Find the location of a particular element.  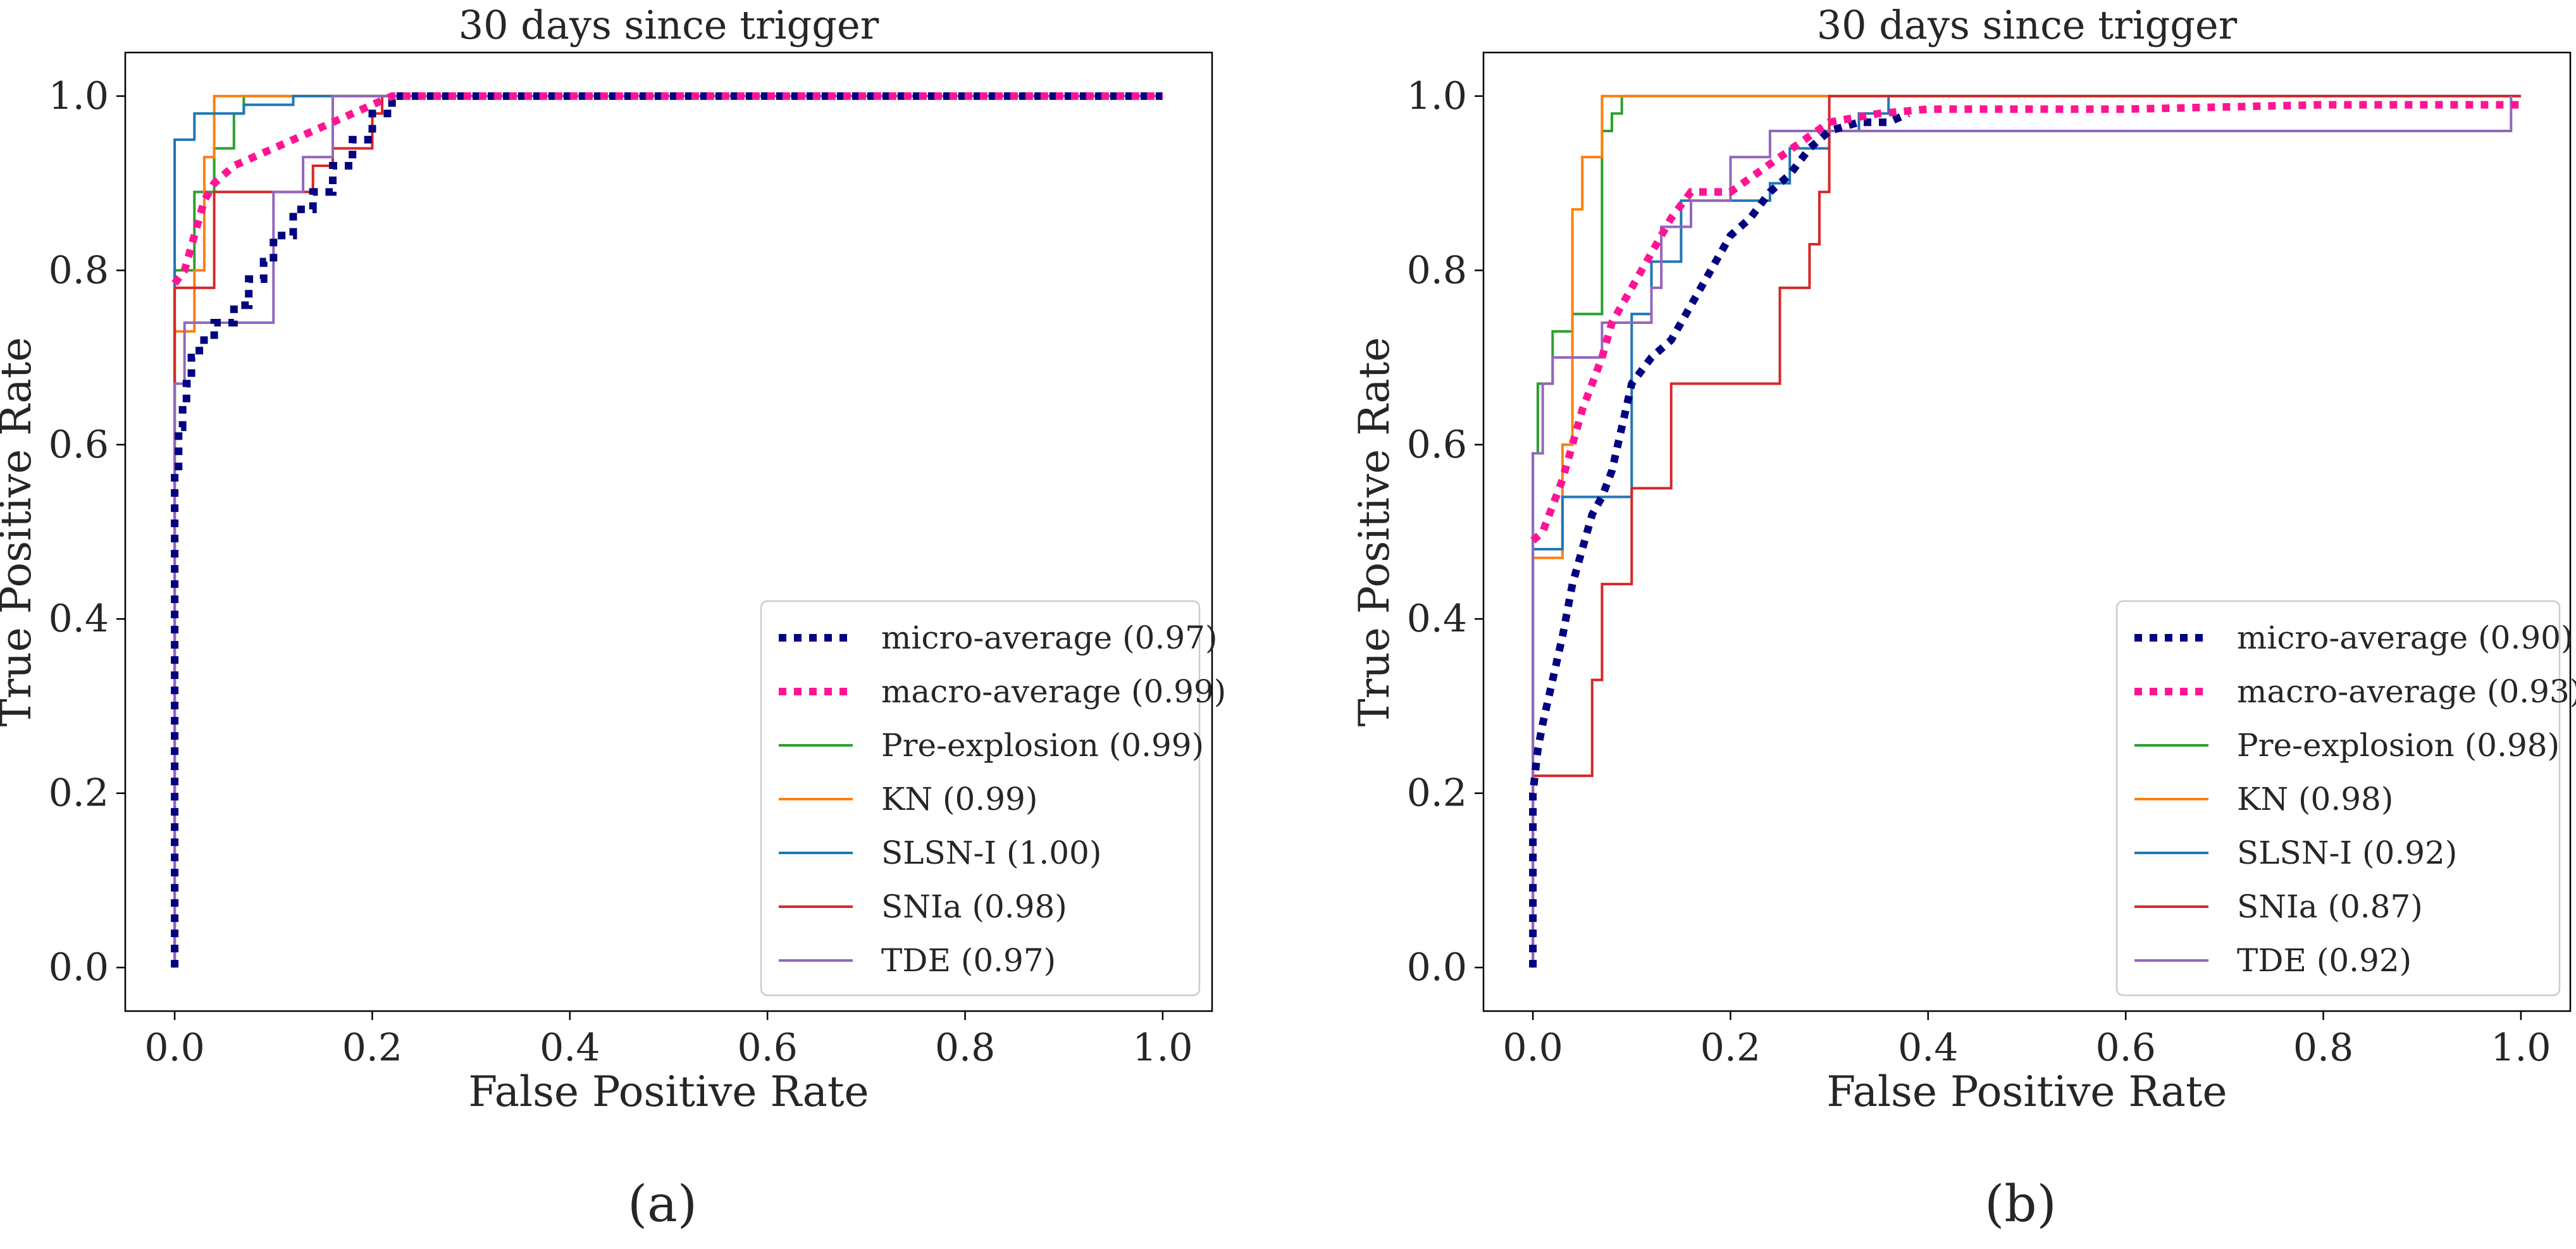

legend-entry-label: SNIa (0.98) is located at coordinates (974, 906).